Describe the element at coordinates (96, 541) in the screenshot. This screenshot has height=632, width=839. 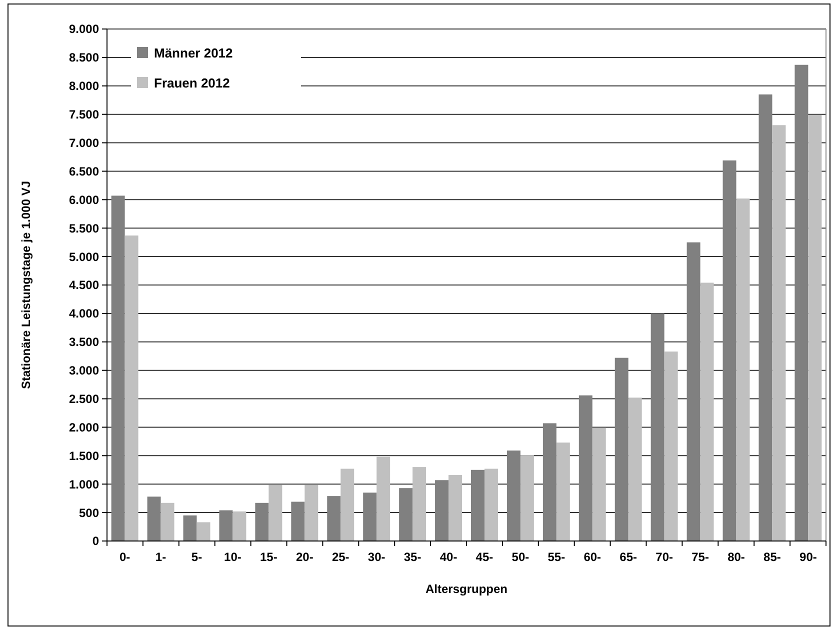
I see `y-tick-label: 0` at that location.